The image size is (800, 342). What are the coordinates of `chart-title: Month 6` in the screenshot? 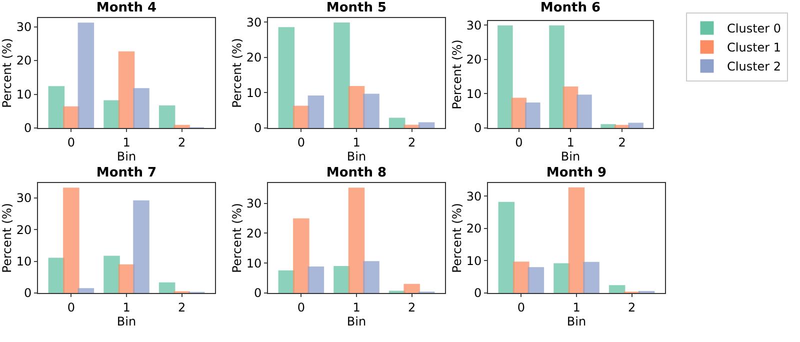 It's located at (570, 8).